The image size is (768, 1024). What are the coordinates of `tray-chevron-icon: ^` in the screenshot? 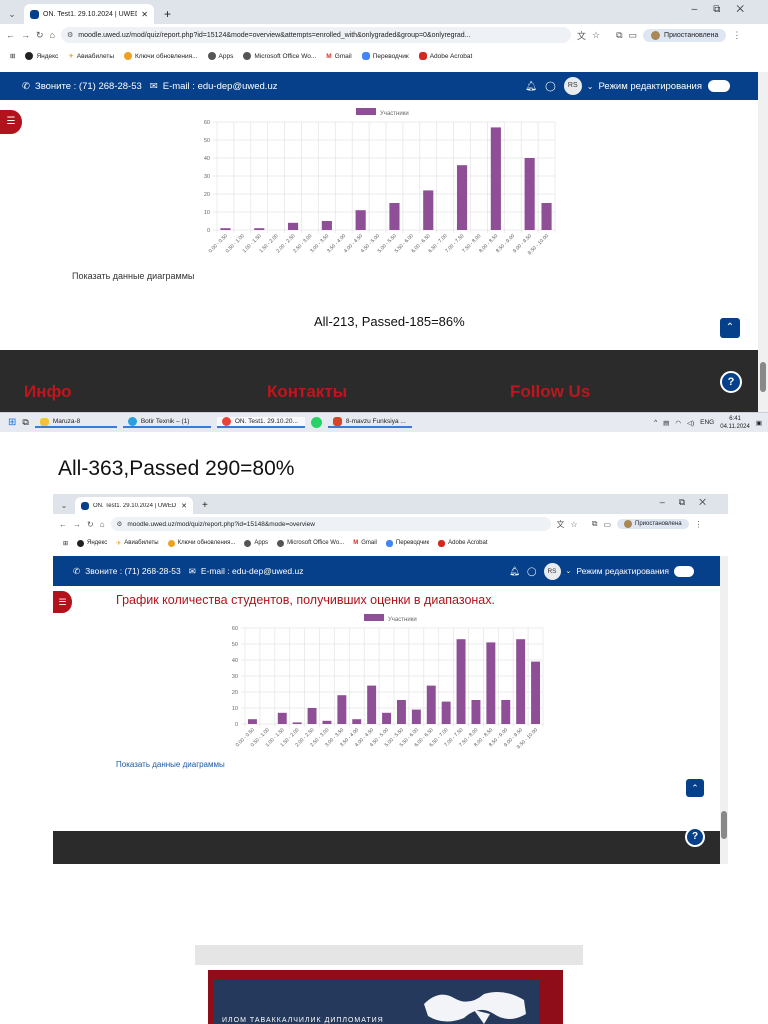 It's located at (656, 422).